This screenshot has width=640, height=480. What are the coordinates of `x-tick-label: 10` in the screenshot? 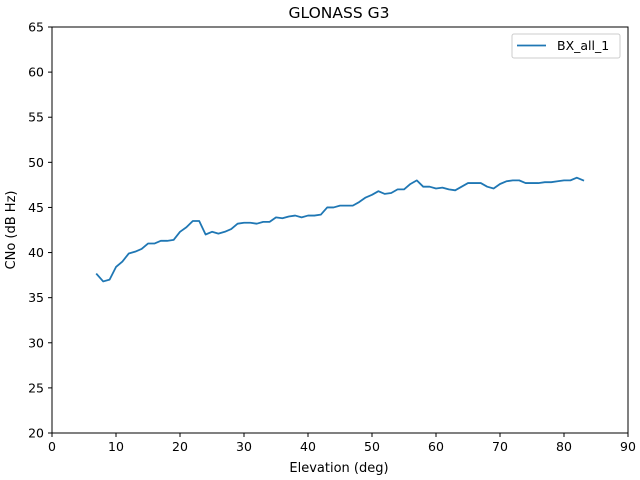 It's located at (116, 446).